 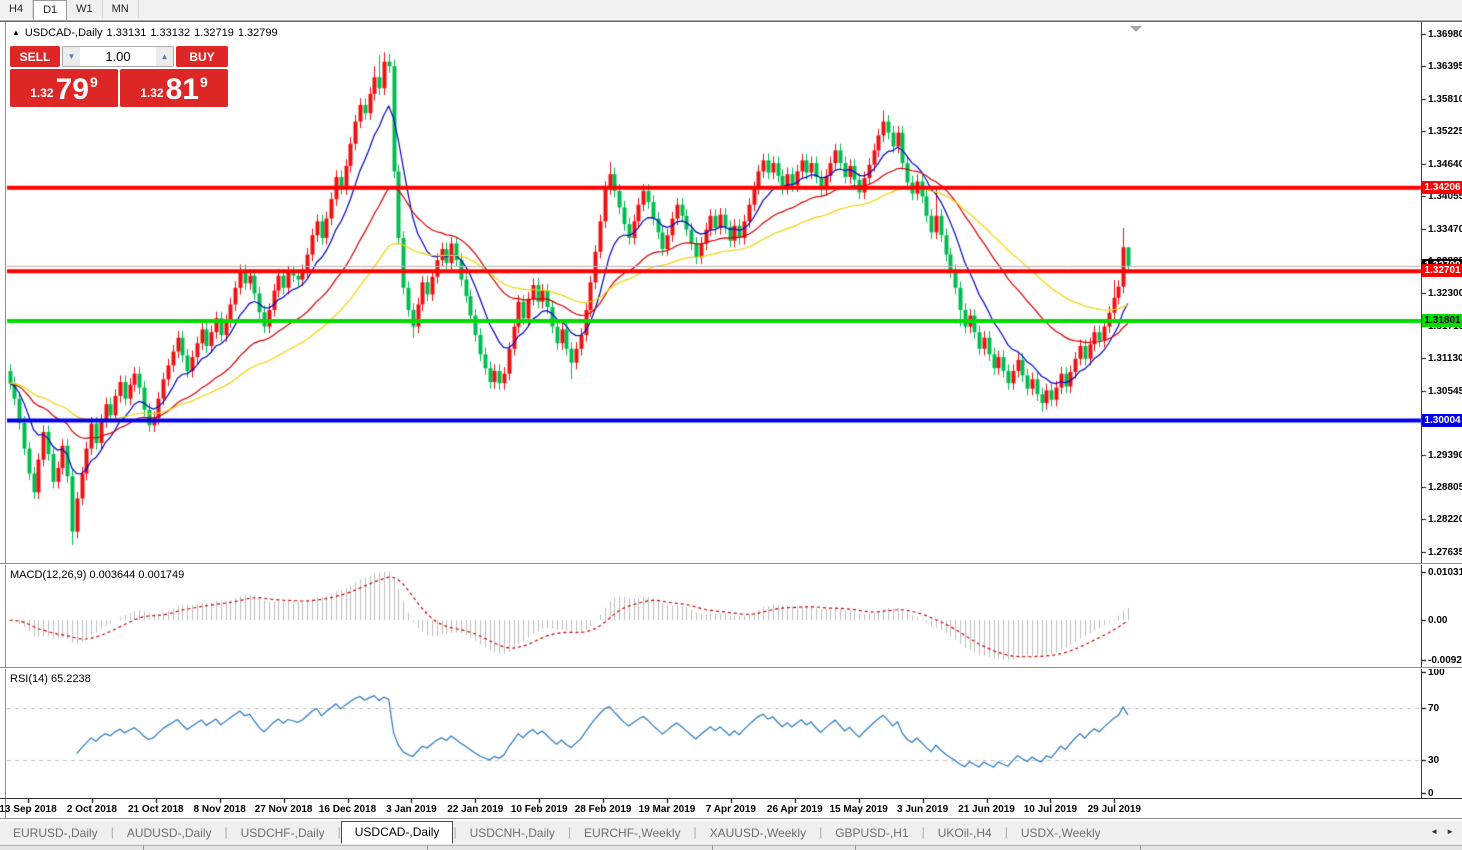 What do you see at coordinates (1445, 552) in the screenshot?
I see `price-axis-label: 1.27635` at bounding box center [1445, 552].